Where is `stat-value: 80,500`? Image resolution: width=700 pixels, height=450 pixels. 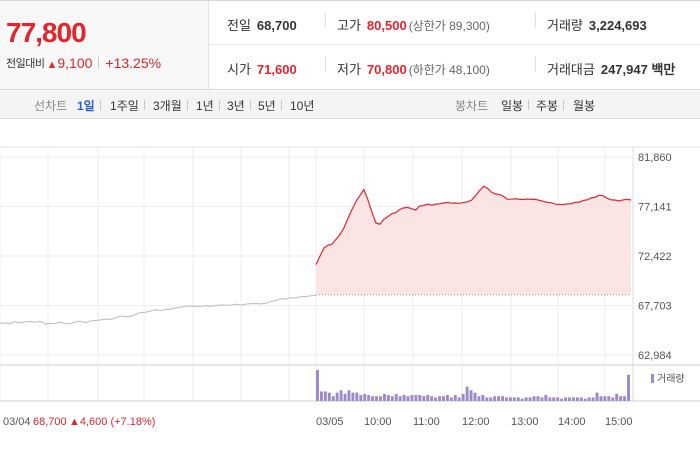
stat-value: 80,500 is located at coordinates (386, 25).